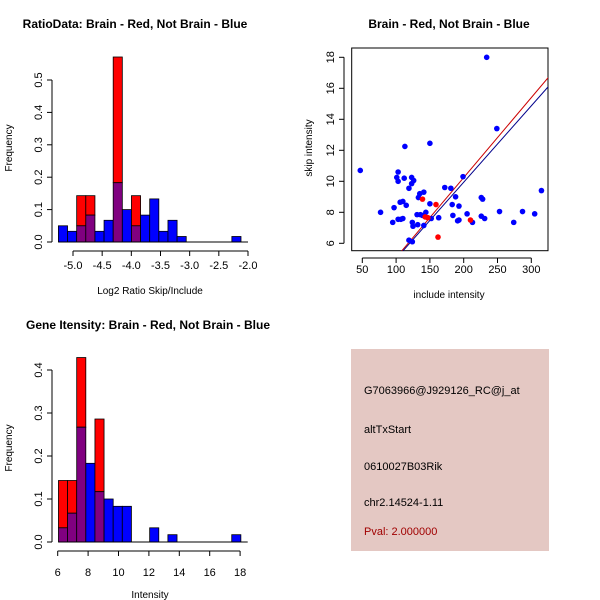  What do you see at coordinates (497, 270) in the screenshot?
I see `x-tick-label: 250` at bounding box center [497, 270].